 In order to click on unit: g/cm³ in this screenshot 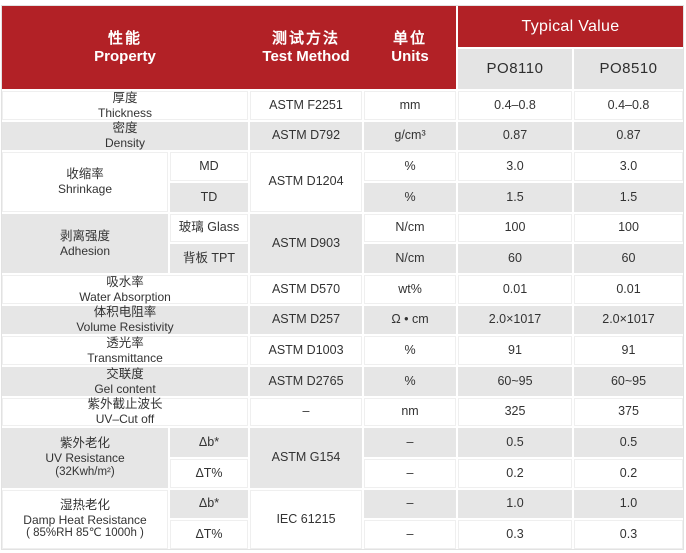, I will do `click(410, 136)`.